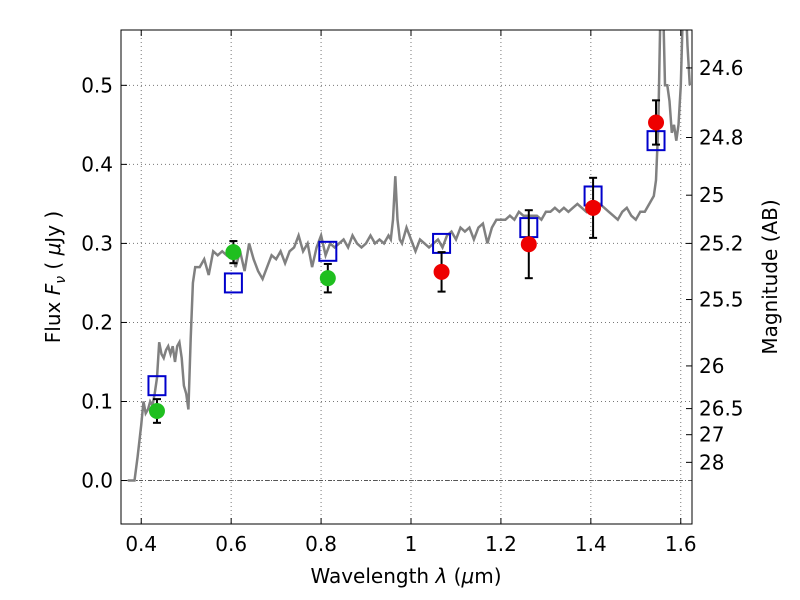 The height and width of the screenshot is (600, 800). What do you see at coordinates (721, 68) in the screenshot?
I see `right-tick-label: 24.6` at bounding box center [721, 68].